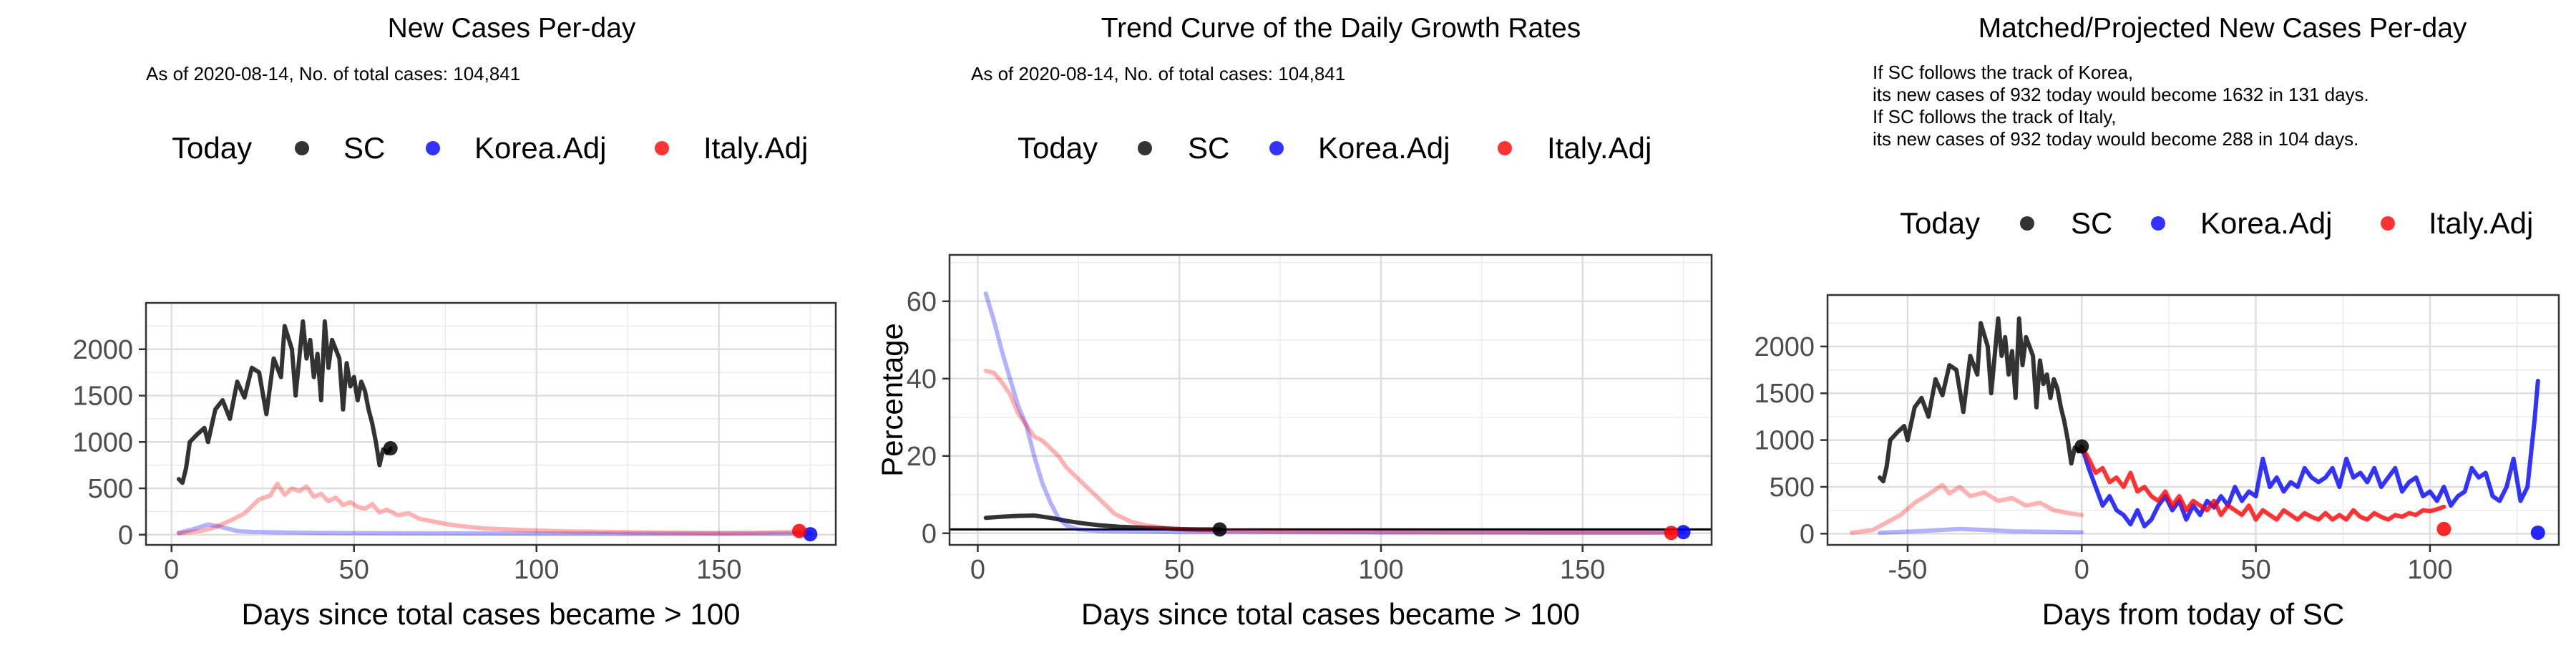  I want to click on chart-title: New Cases Per-day, so click(512, 28).